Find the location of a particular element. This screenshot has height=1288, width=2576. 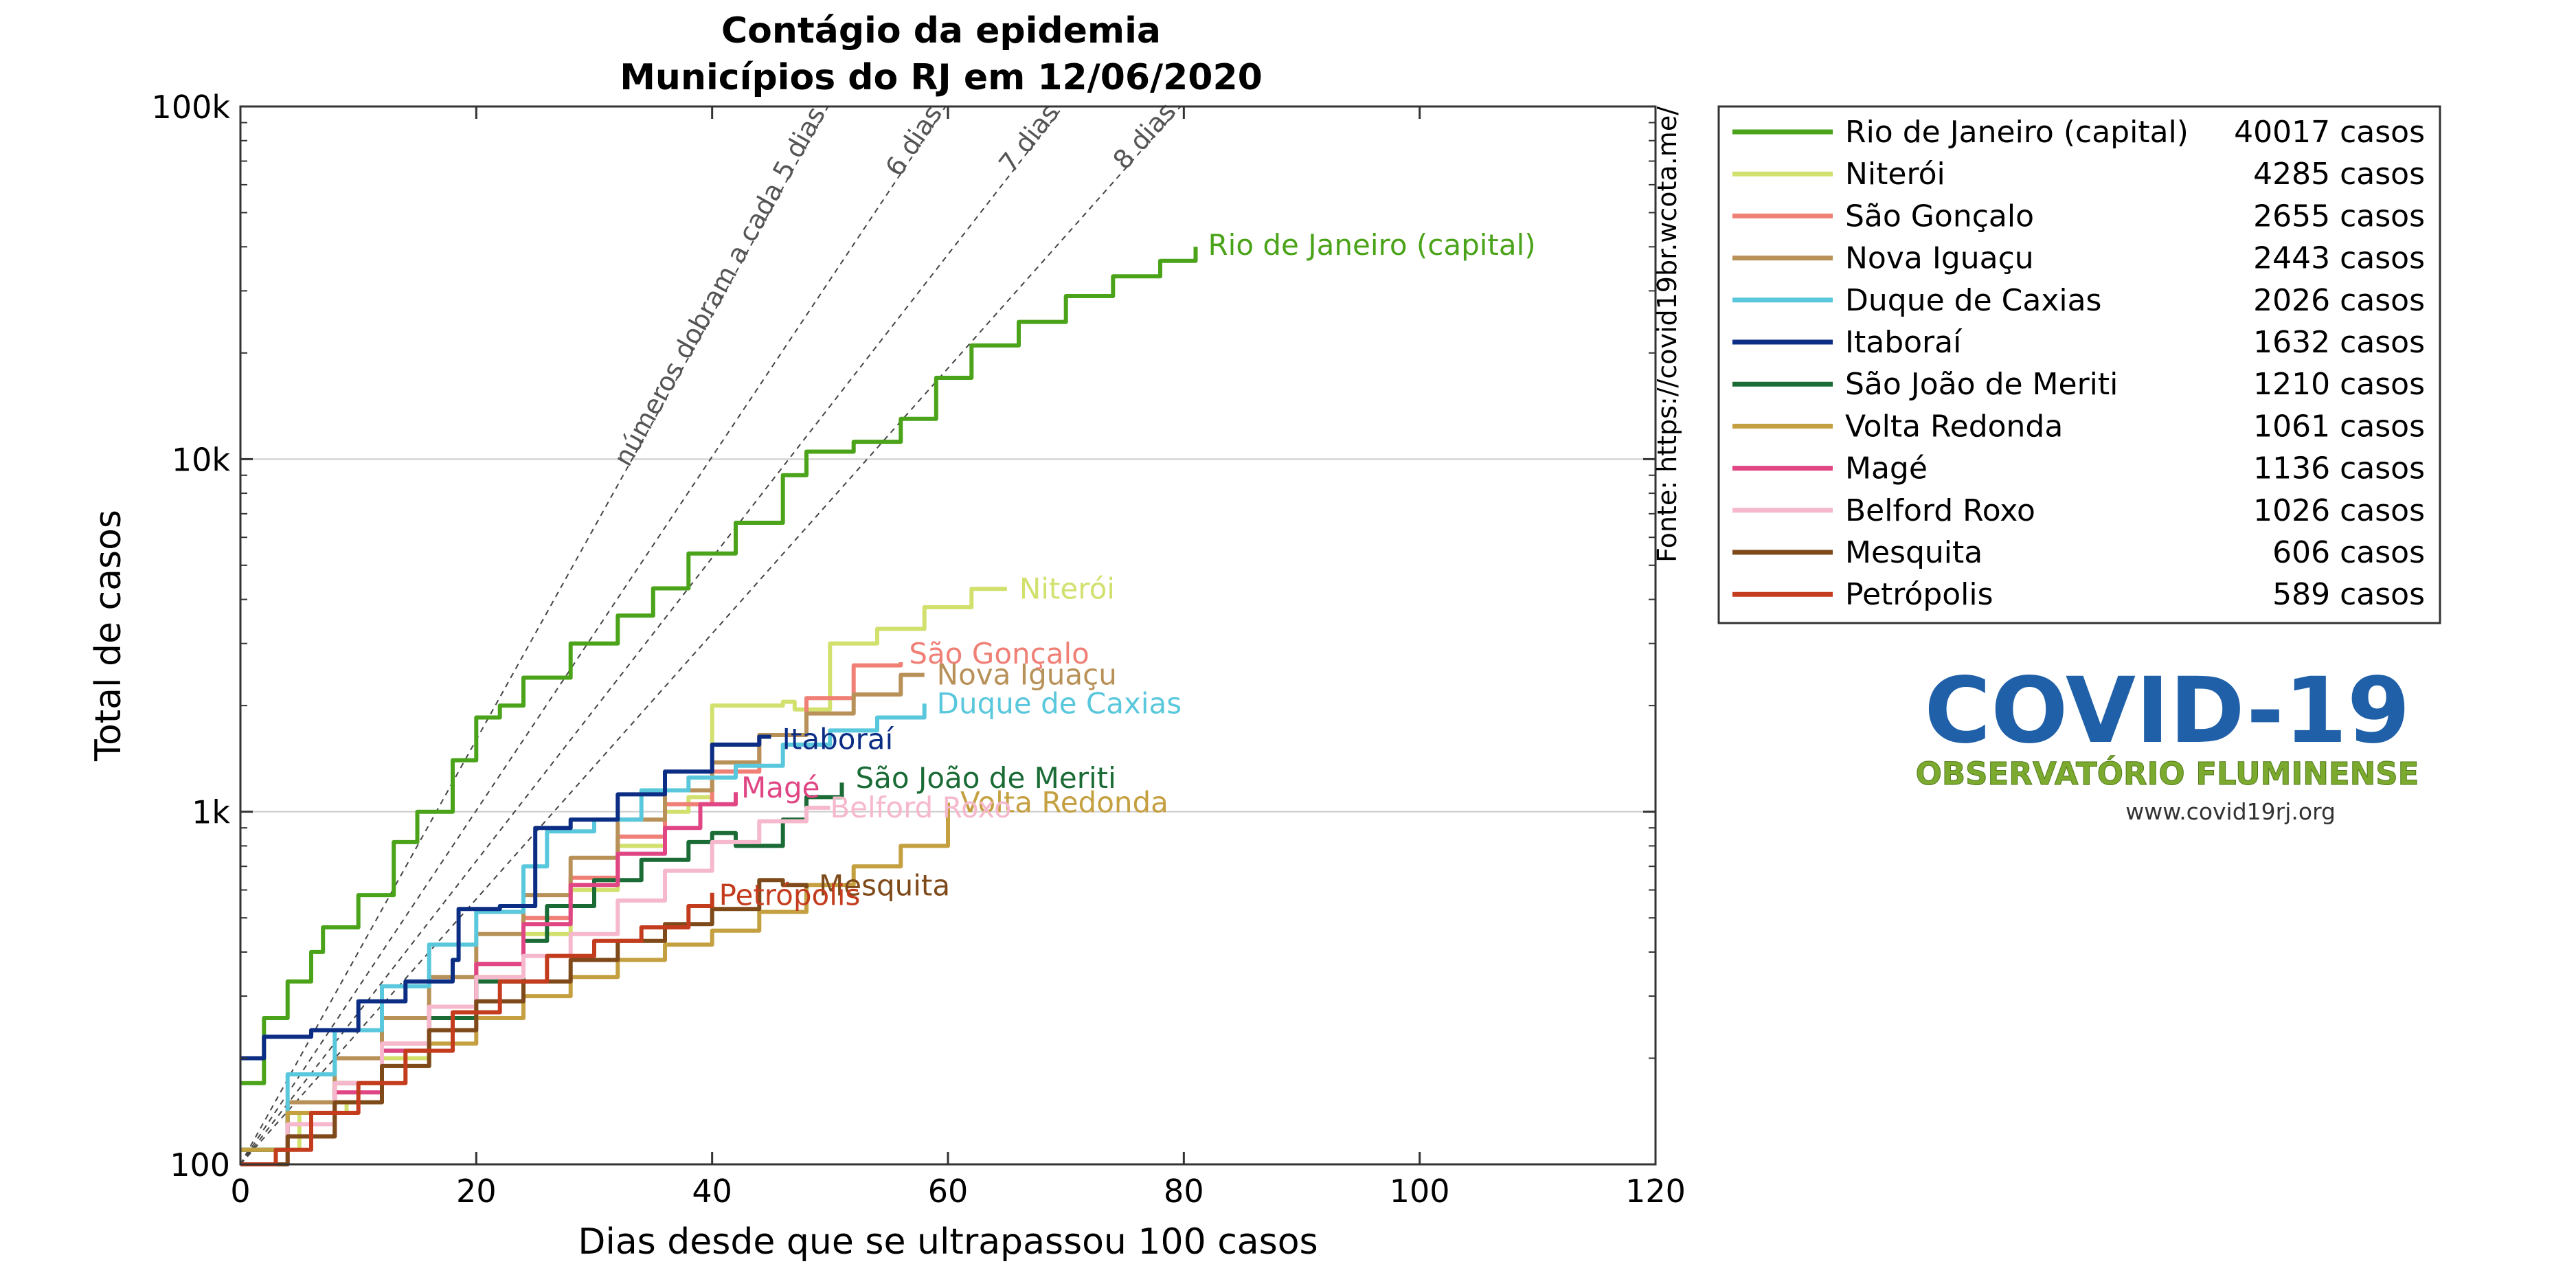

legend-name: Petrópolis is located at coordinates (1919, 594).